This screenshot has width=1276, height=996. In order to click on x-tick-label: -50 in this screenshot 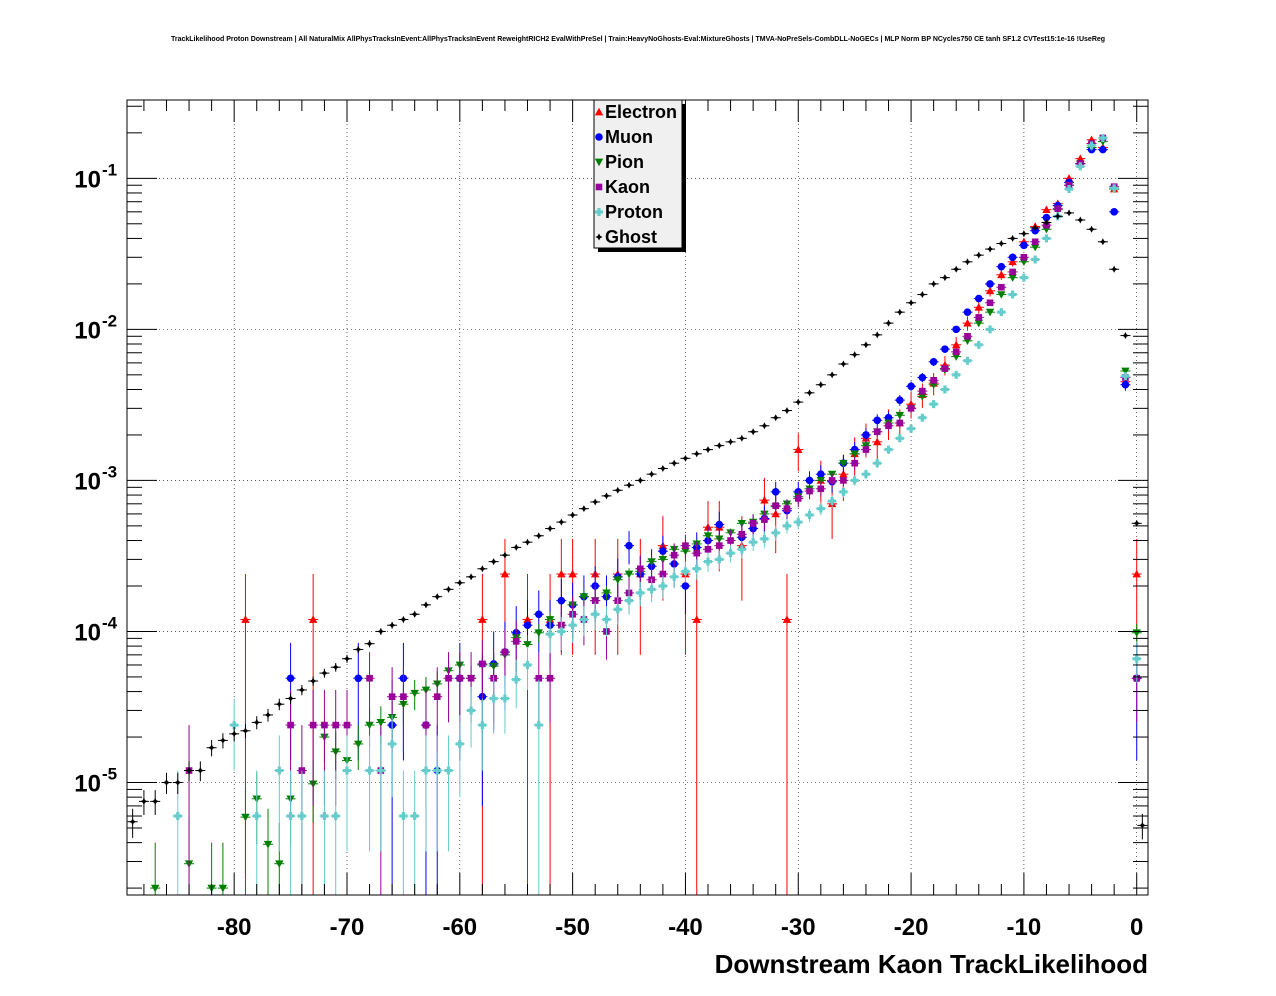, I will do `click(572, 927)`.